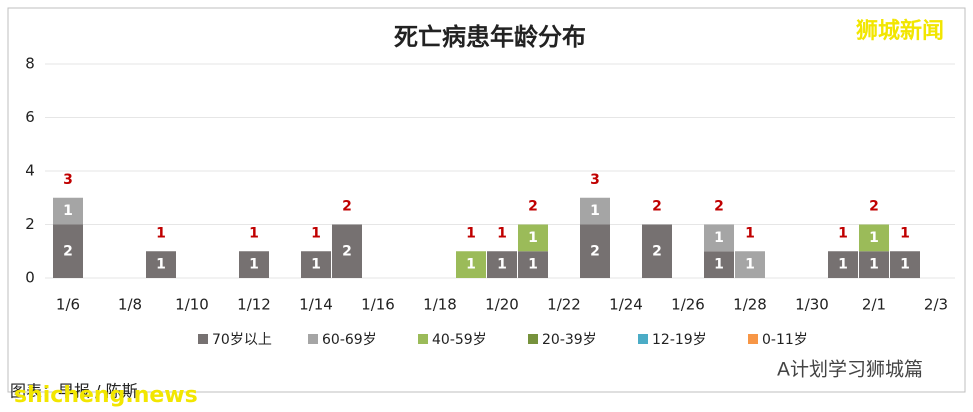 The height and width of the screenshot is (412, 973). Describe the element at coordinates (440, 305) in the screenshot. I see `x-tick-label: 1/18` at that location.